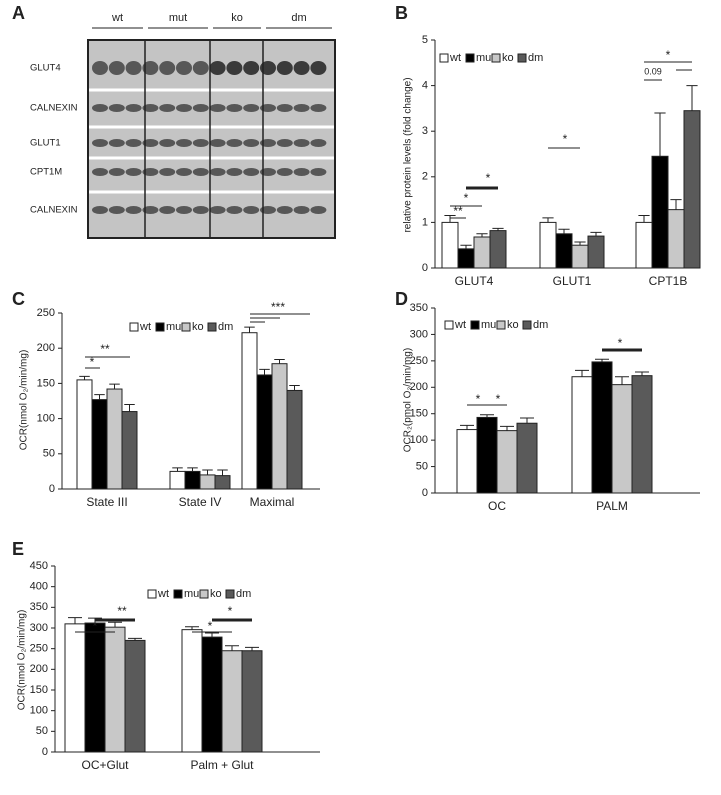 This screenshot has width=721, height=795. What do you see at coordinates (18, 299) in the screenshot?
I see `panel-label: C` at bounding box center [18, 299].